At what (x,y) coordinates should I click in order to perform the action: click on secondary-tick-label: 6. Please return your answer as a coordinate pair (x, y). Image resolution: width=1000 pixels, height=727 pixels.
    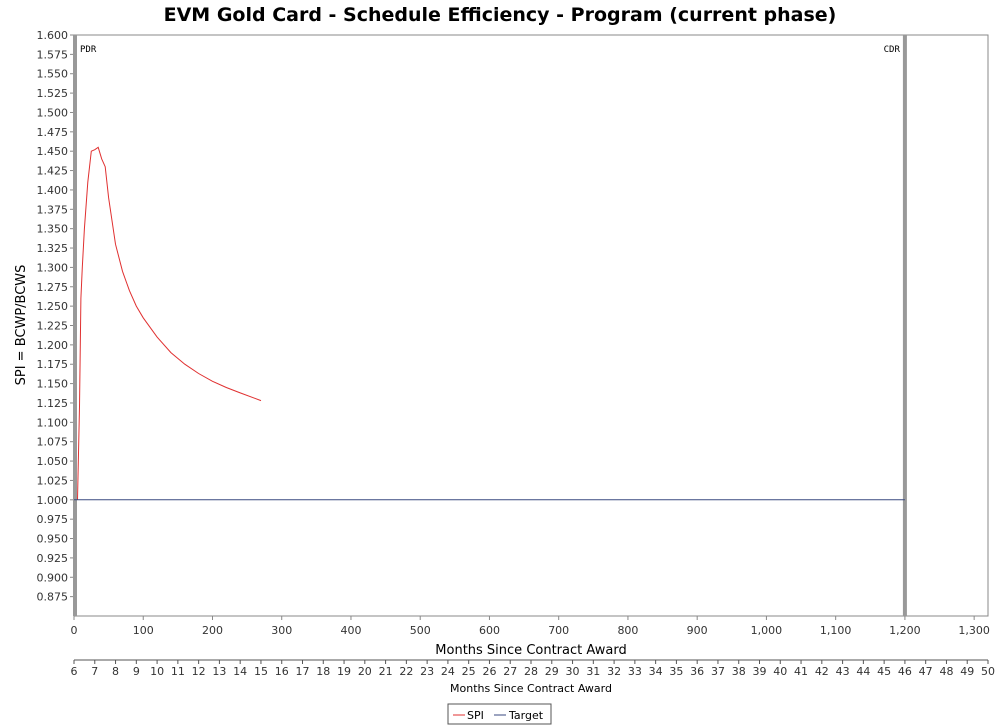
    Looking at the image, I should click on (74, 671).